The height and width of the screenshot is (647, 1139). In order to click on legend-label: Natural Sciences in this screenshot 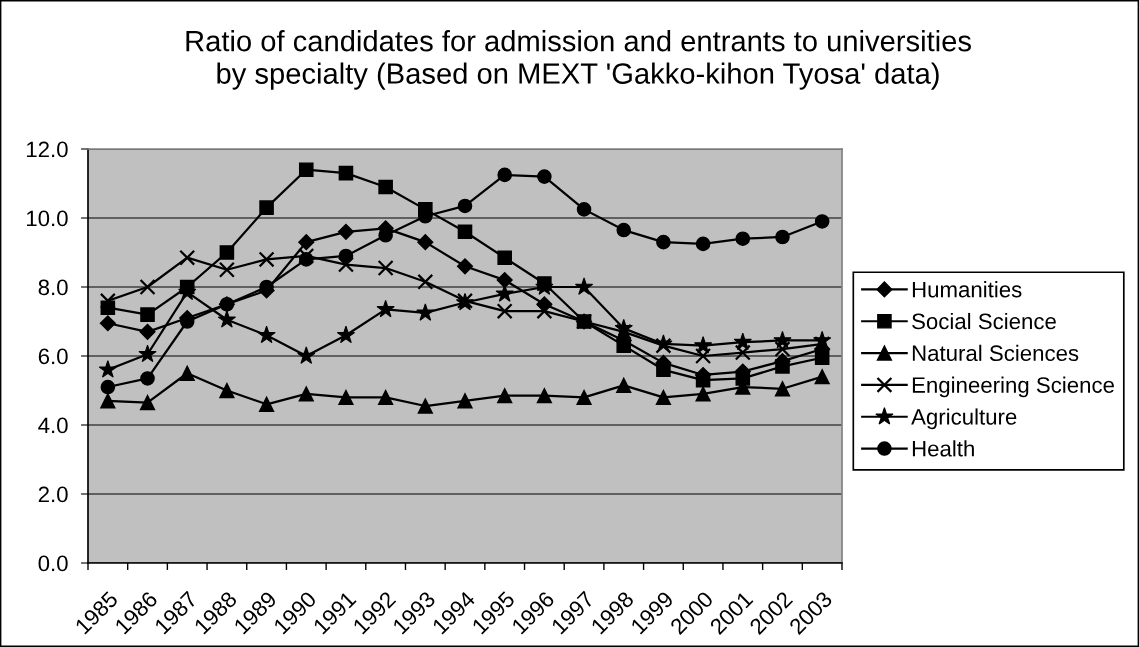, I will do `click(995, 353)`.